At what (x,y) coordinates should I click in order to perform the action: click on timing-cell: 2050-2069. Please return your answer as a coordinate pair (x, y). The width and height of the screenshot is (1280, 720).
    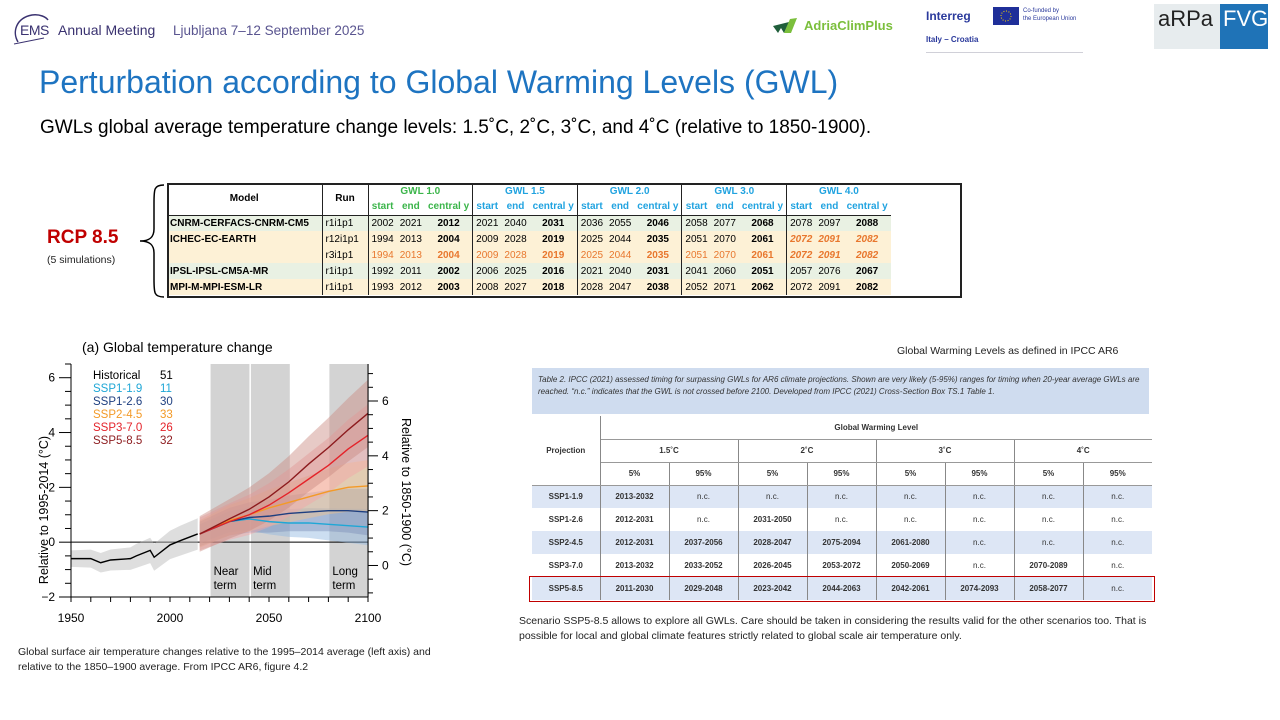
    Looking at the image, I should click on (911, 565).